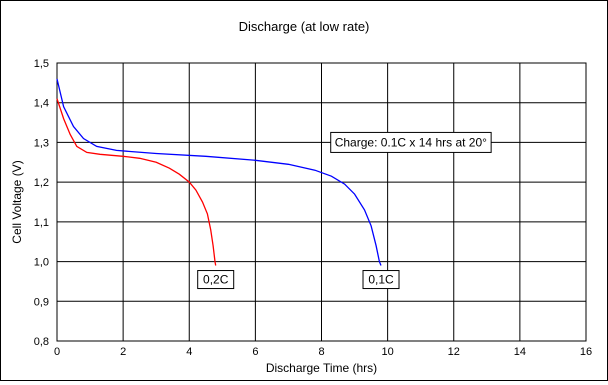 The image size is (608, 385). What do you see at coordinates (520, 352) in the screenshot?
I see `x-tick-label: 14` at bounding box center [520, 352].